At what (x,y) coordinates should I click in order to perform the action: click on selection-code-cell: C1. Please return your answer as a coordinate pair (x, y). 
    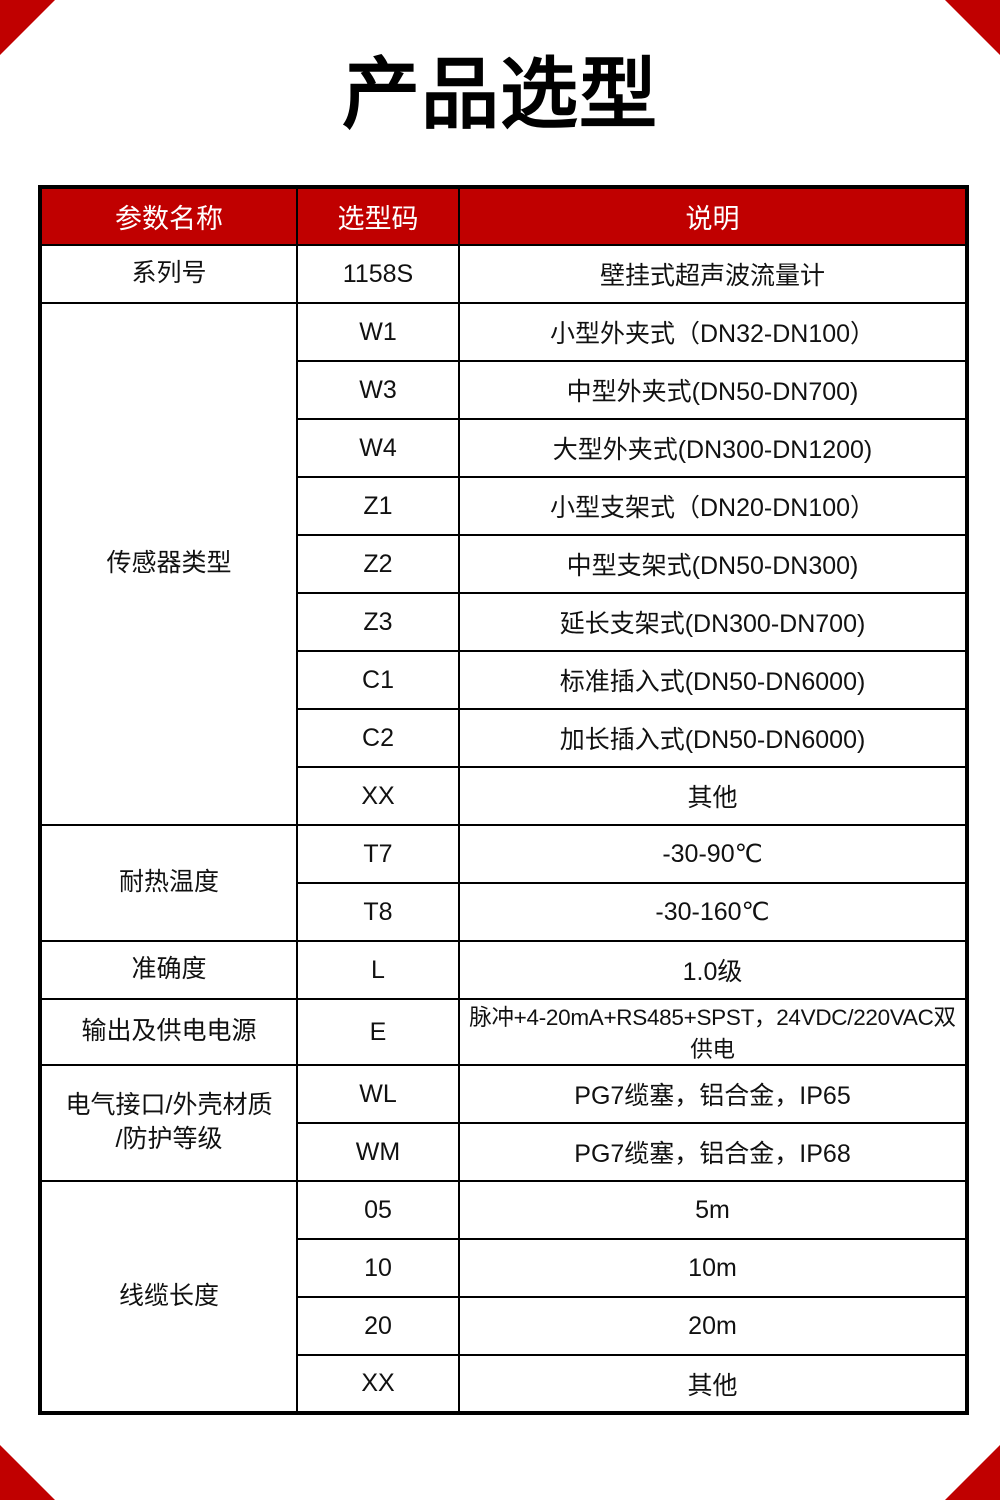
    Looking at the image, I should click on (378, 680).